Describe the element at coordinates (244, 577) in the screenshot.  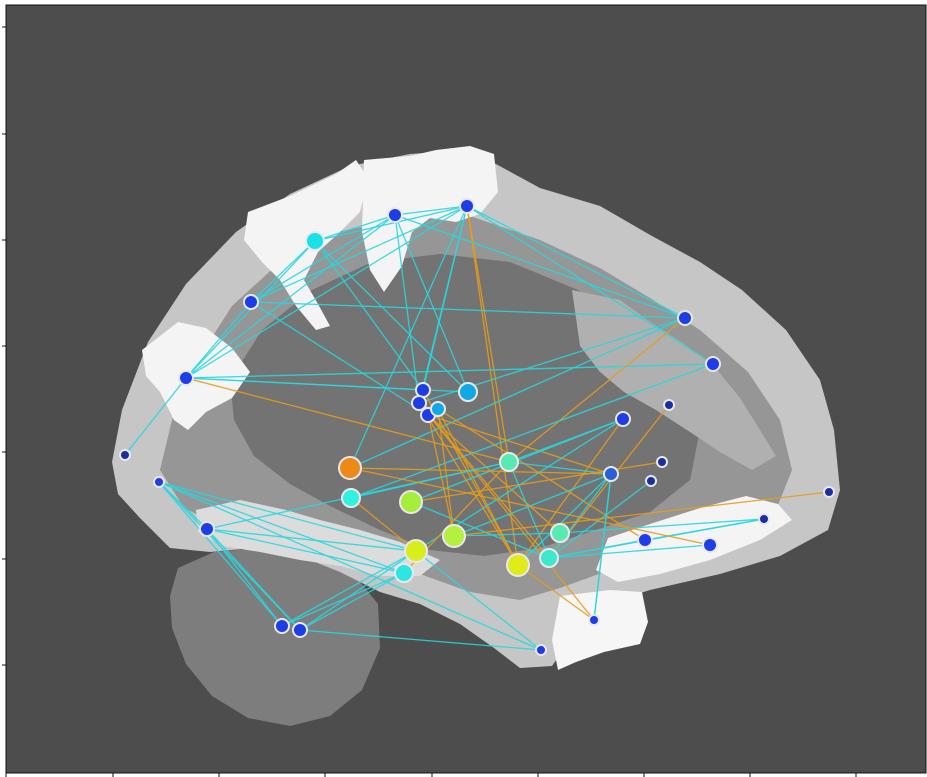
I see `edge-n26-n35` at that location.